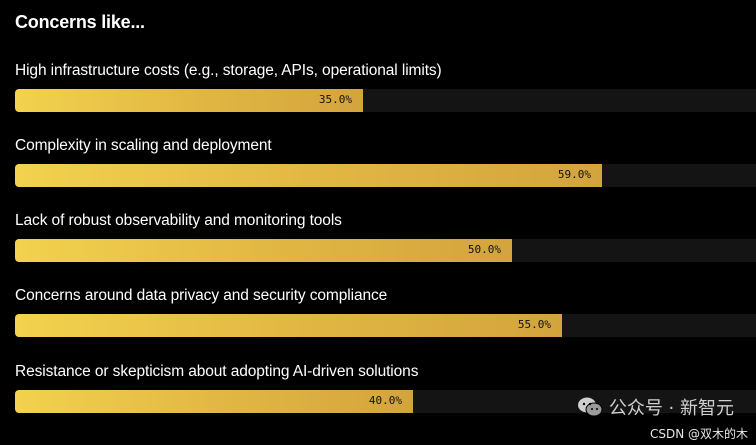 This screenshot has width=756, height=445. Describe the element at coordinates (143, 145) in the screenshot. I see `bar-label: Complexity in scaling and deployment` at that location.